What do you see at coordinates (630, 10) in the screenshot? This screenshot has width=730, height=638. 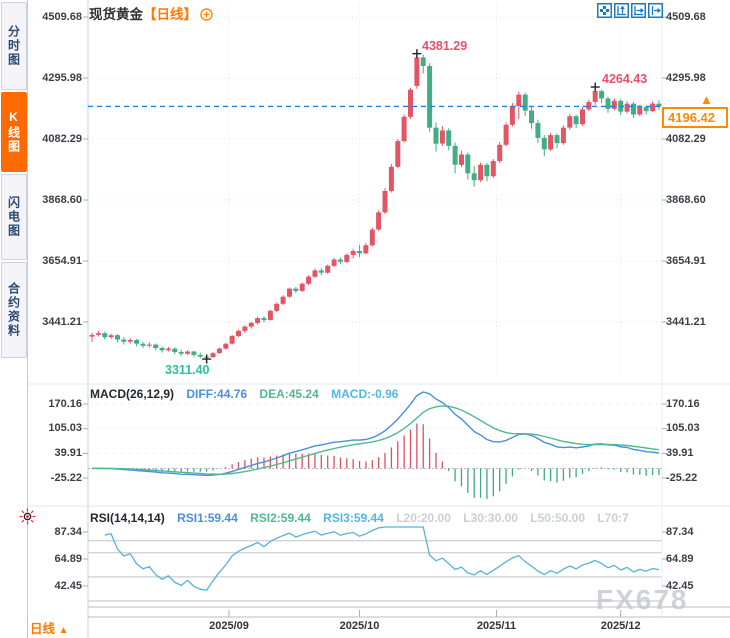 I see `chart-toolbar` at bounding box center [630, 10].